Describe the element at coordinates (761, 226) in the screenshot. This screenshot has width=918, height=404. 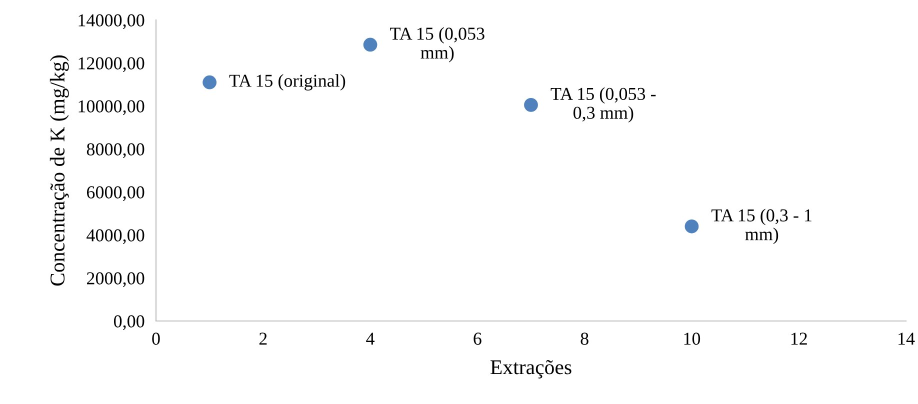
I see `annotation: TA 15 (0,3 - 1 mm)` at that location.